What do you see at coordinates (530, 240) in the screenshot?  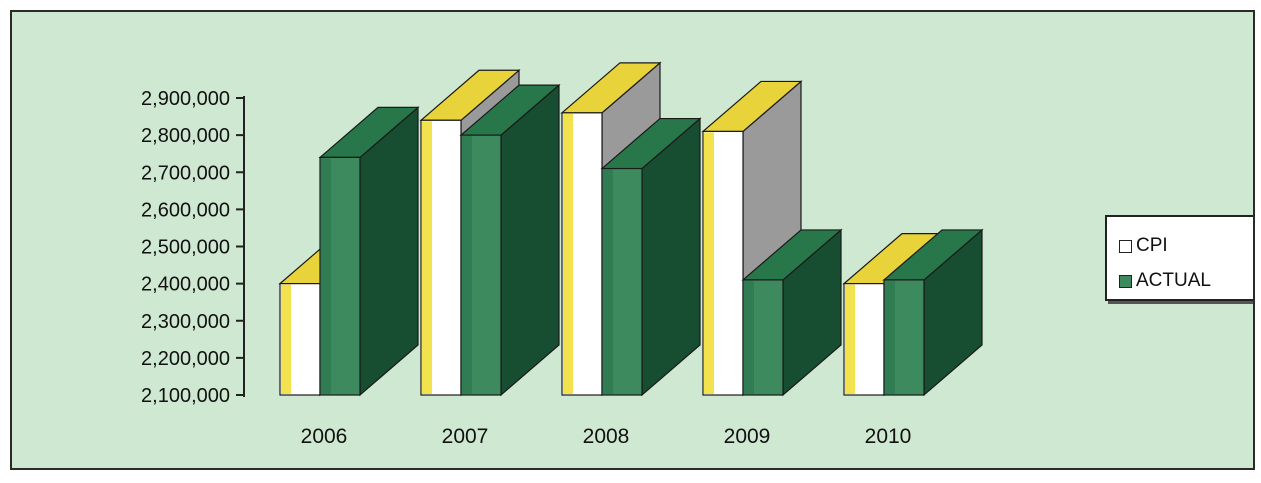 I see `bar-actual-2007-side` at bounding box center [530, 240].